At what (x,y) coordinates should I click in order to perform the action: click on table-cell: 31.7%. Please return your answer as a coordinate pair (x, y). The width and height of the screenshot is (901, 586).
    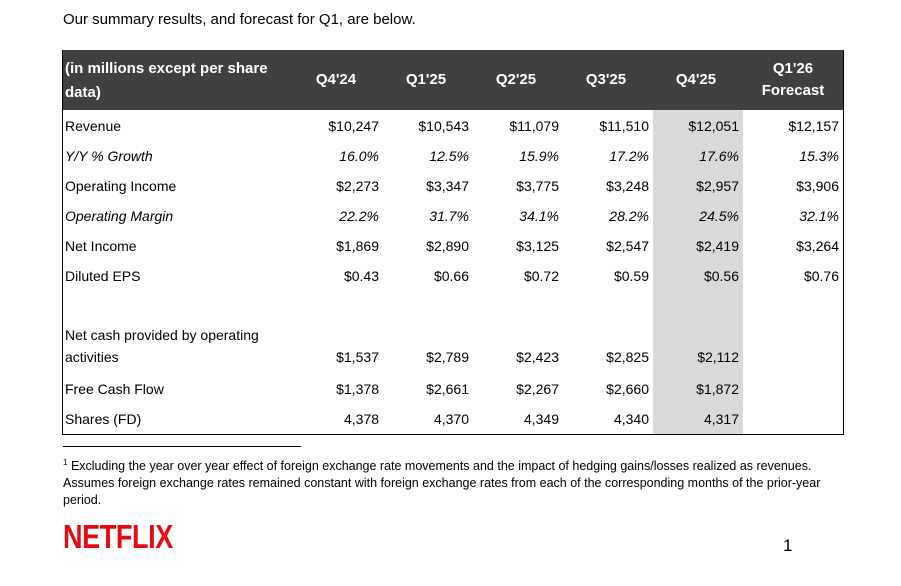
    Looking at the image, I should click on (449, 216).